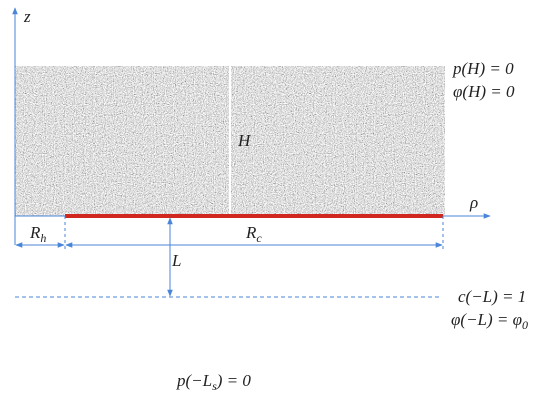  I want to click on label: ρ, so click(473, 202).